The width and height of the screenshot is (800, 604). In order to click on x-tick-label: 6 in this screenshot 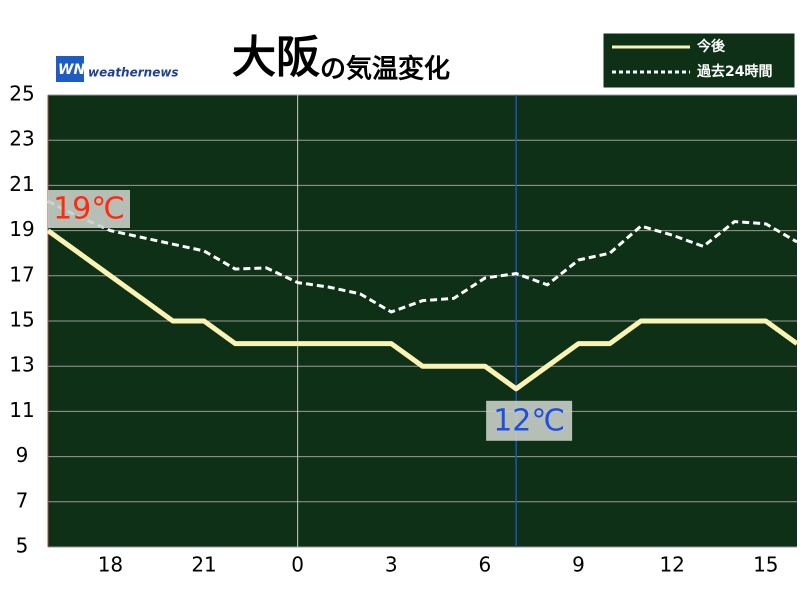, I will do `click(485, 565)`.